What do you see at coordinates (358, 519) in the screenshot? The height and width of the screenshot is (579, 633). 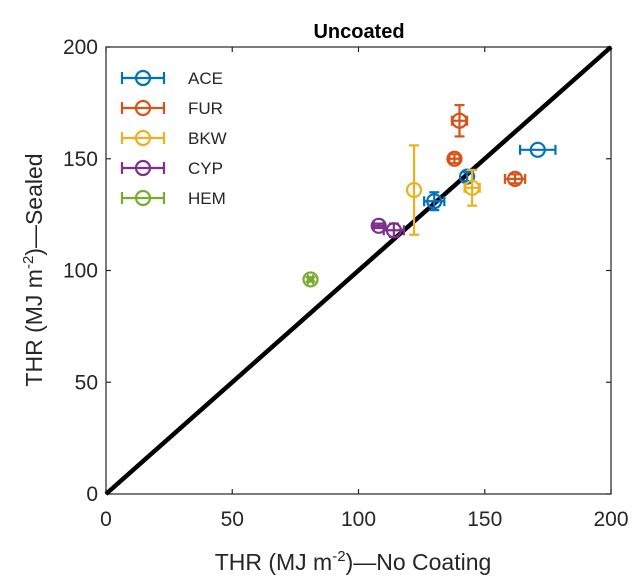 I see `x-tick-label: 100` at bounding box center [358, 519].